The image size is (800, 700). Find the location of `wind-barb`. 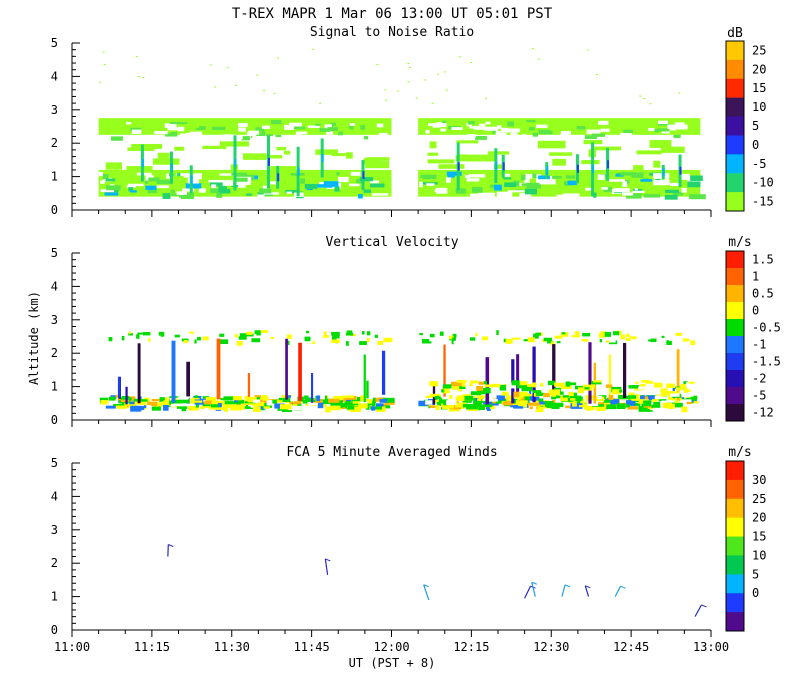

wind-barb is located at coordinates (426, 592).